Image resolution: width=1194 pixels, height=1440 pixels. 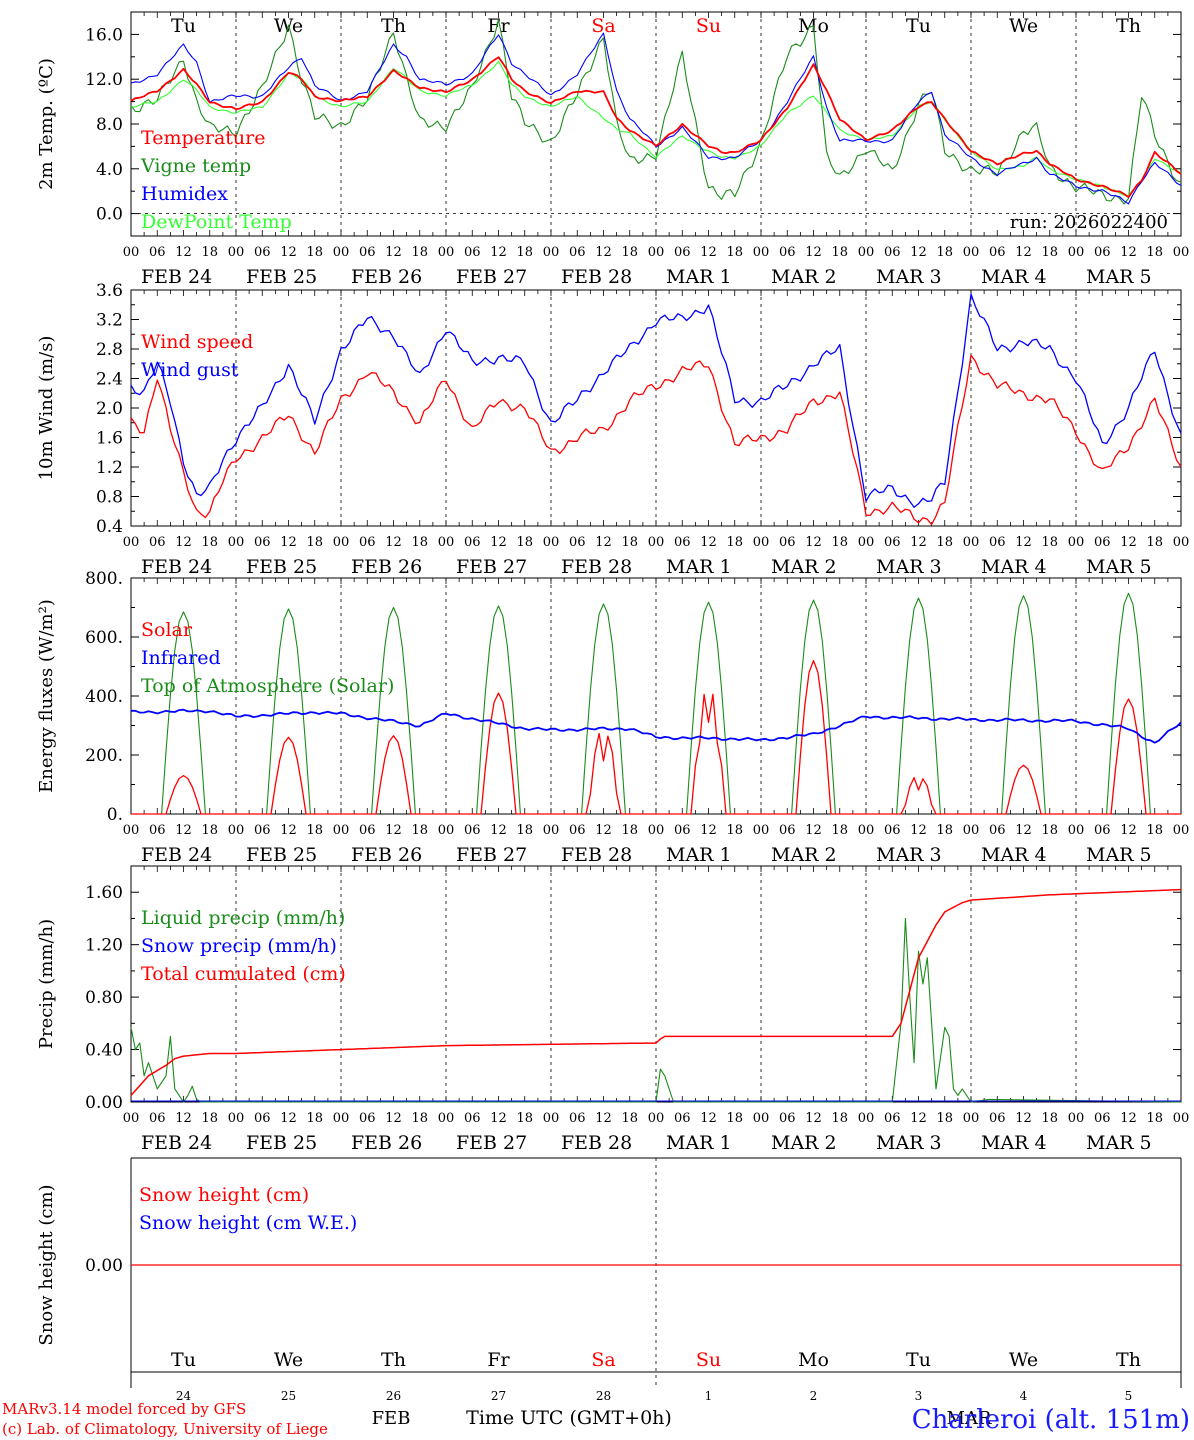 What do you see at coordinates (243, 918) in the screenshot?
I see `legend-entry: Liquid precip (mm/h)` at bounding box center [243, 918].